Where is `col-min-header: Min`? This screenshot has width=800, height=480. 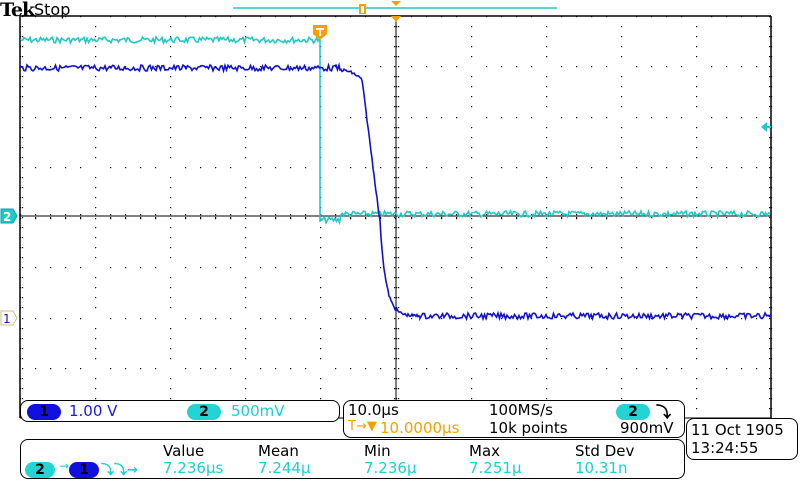 col-min-header: Min is located at coordinates (377, 451).